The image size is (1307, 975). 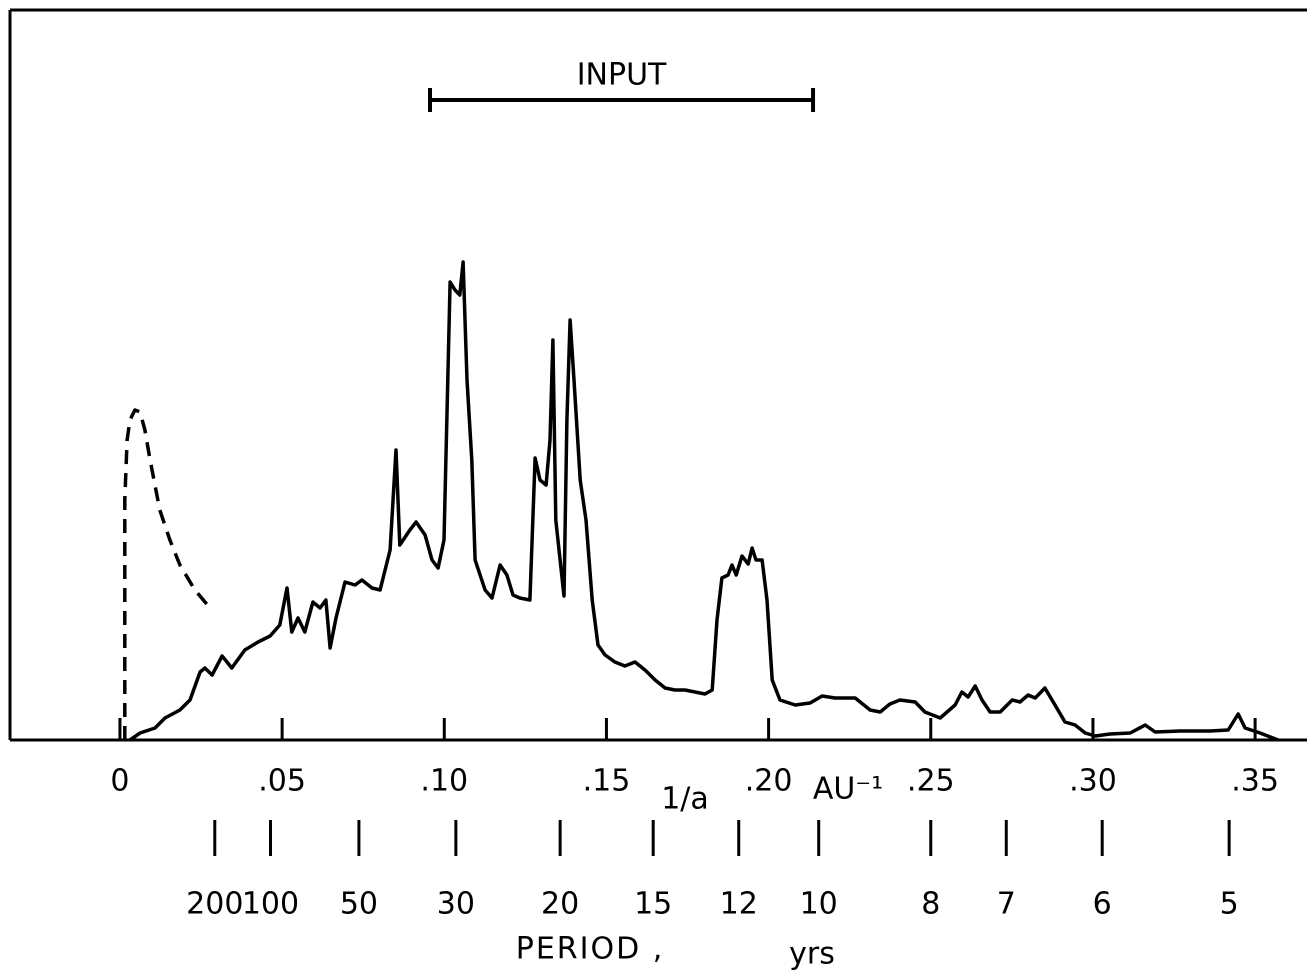 I want to click on x2-tick-label: 50, so click(x=359, y=904).